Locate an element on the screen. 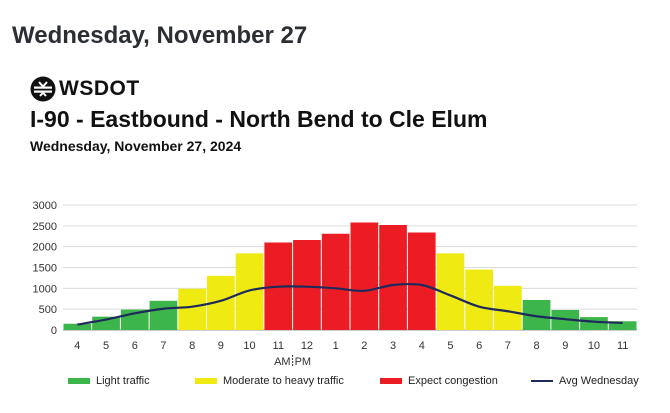 This screenshot has height=413, width=670. page-heading: Wednesday, November 27 is located at coordinates (160, 35).